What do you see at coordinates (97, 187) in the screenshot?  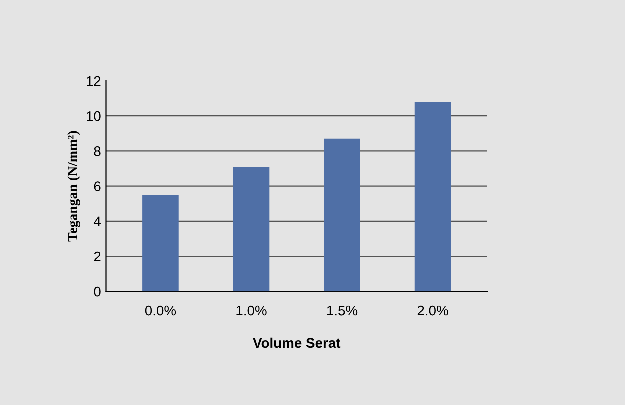 I see `y-tick-label: 6` at bounding box center [97, 187].